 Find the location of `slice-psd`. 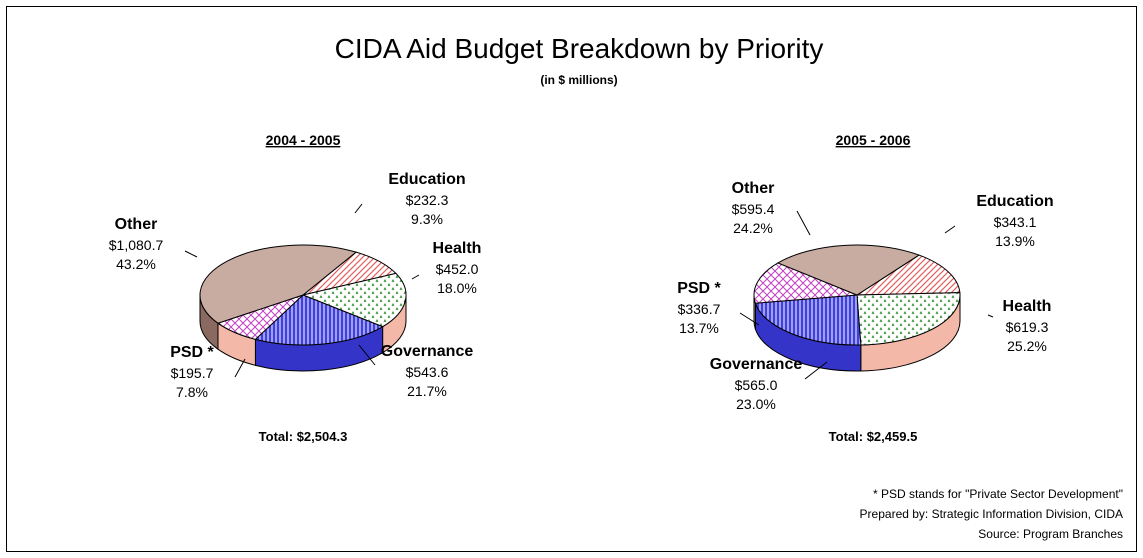

slice-psd is located at coordinates (805, 283).